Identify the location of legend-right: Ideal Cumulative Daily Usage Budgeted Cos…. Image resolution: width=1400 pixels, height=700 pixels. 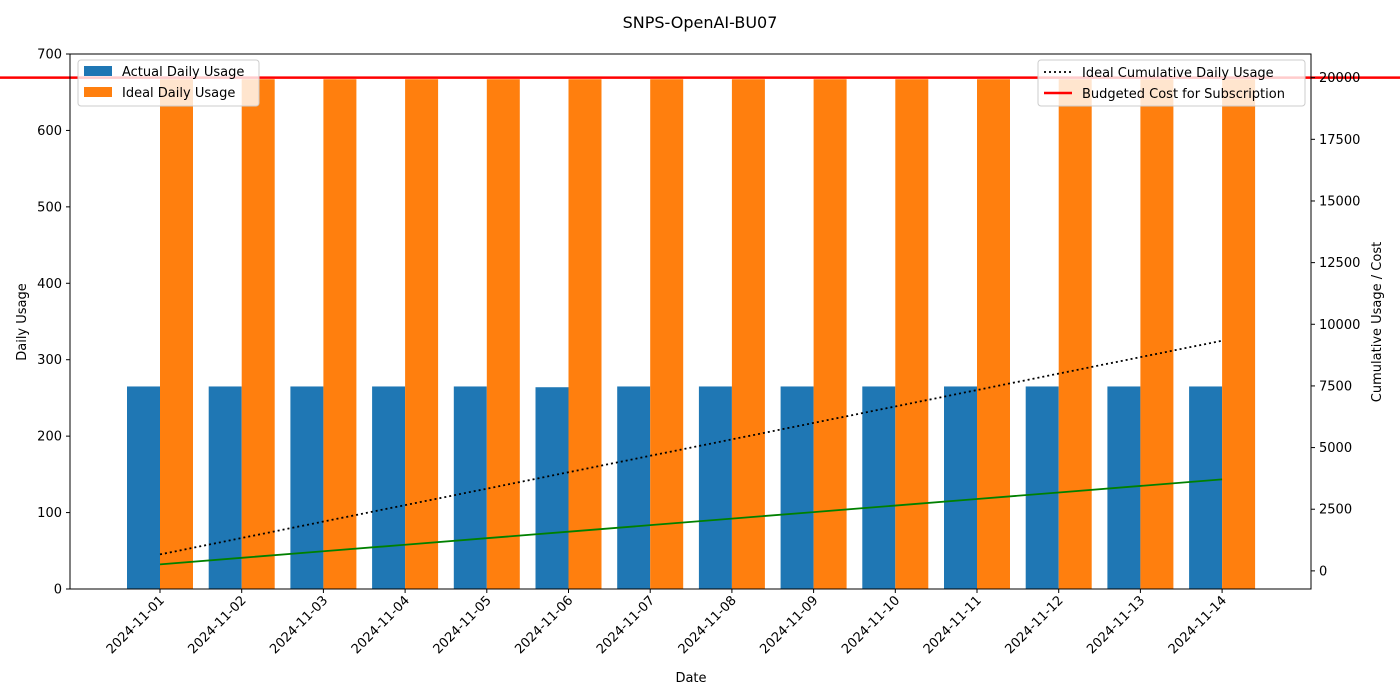
(1171, 83).